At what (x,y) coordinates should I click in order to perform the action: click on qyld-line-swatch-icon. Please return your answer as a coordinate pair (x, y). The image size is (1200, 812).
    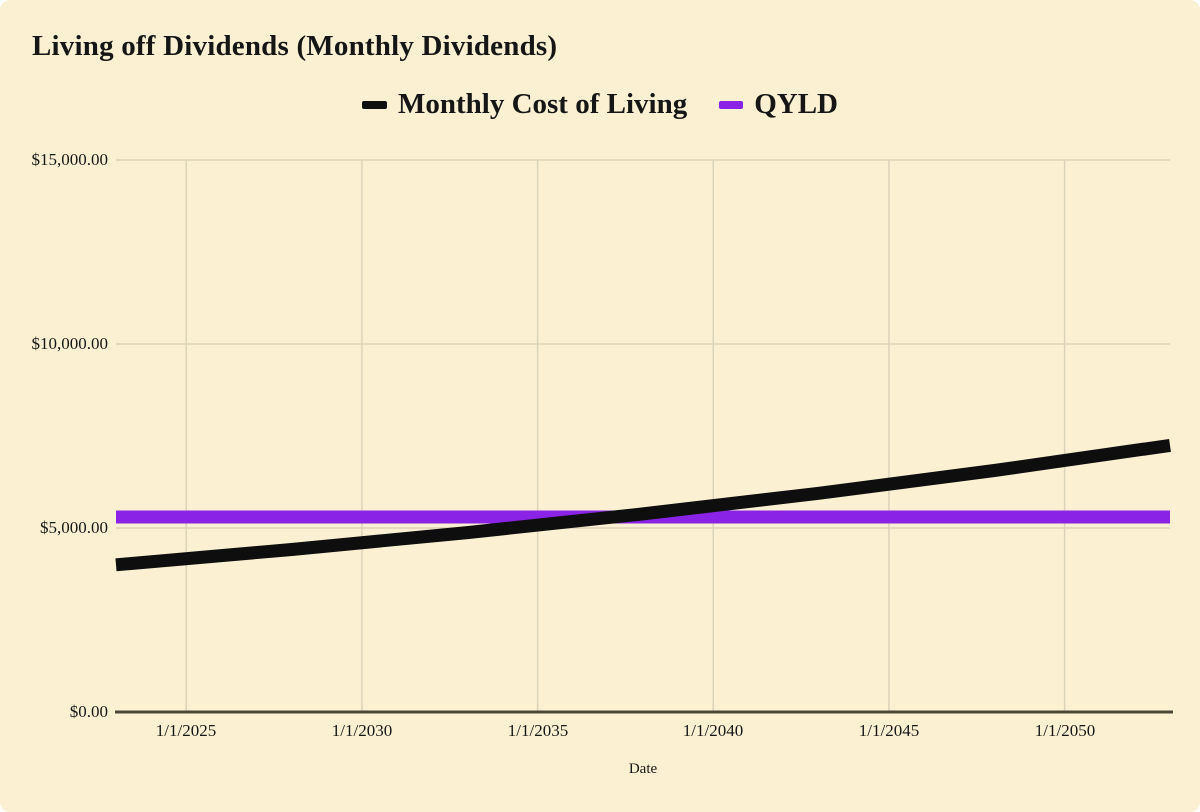
    Looking at the image, I should click on (731, 104).